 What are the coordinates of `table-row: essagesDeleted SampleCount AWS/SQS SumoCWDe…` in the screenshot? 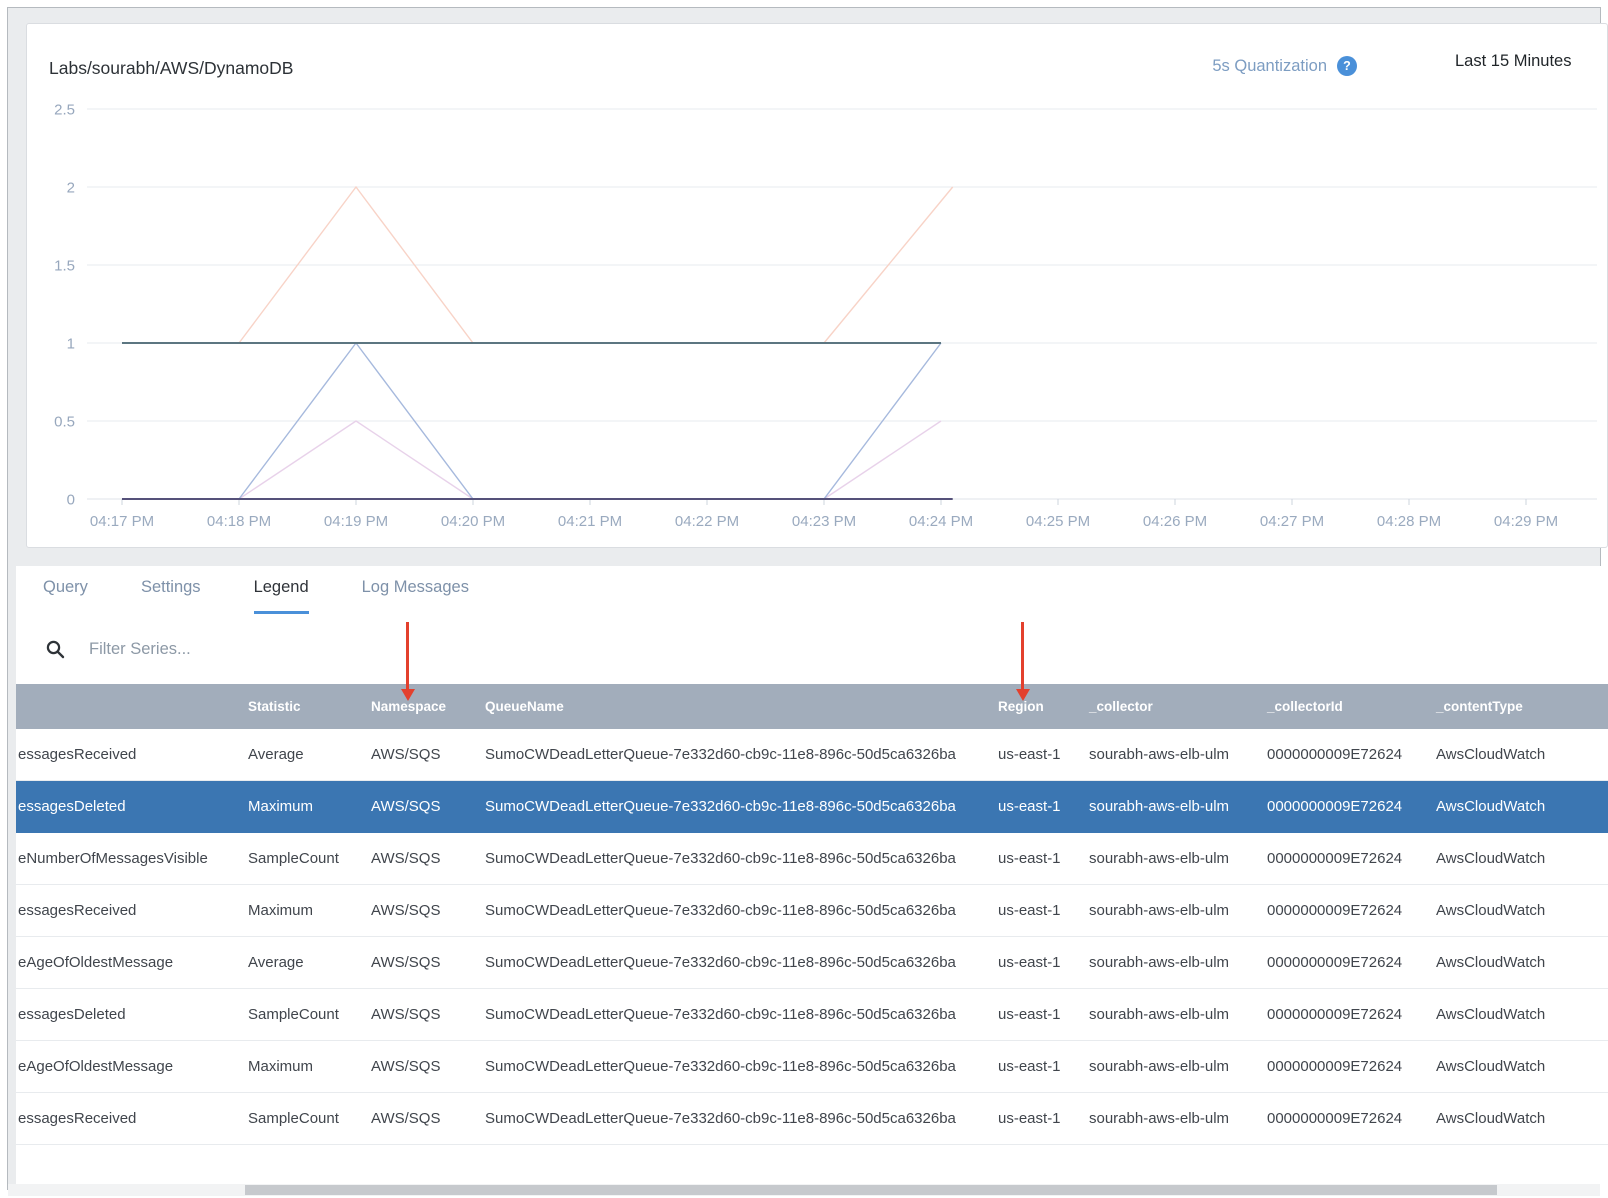 It's located at (812, 1015).